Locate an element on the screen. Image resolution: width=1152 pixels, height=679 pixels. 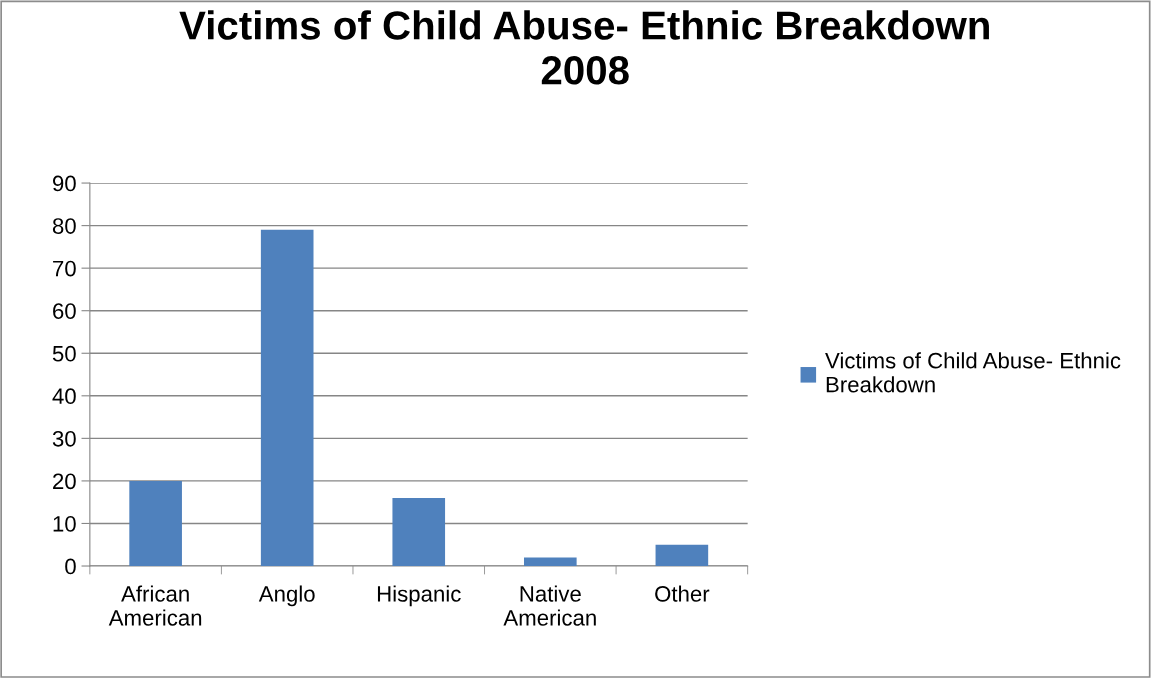
y-tick-label: 30 is located at coordinates (64, 438).